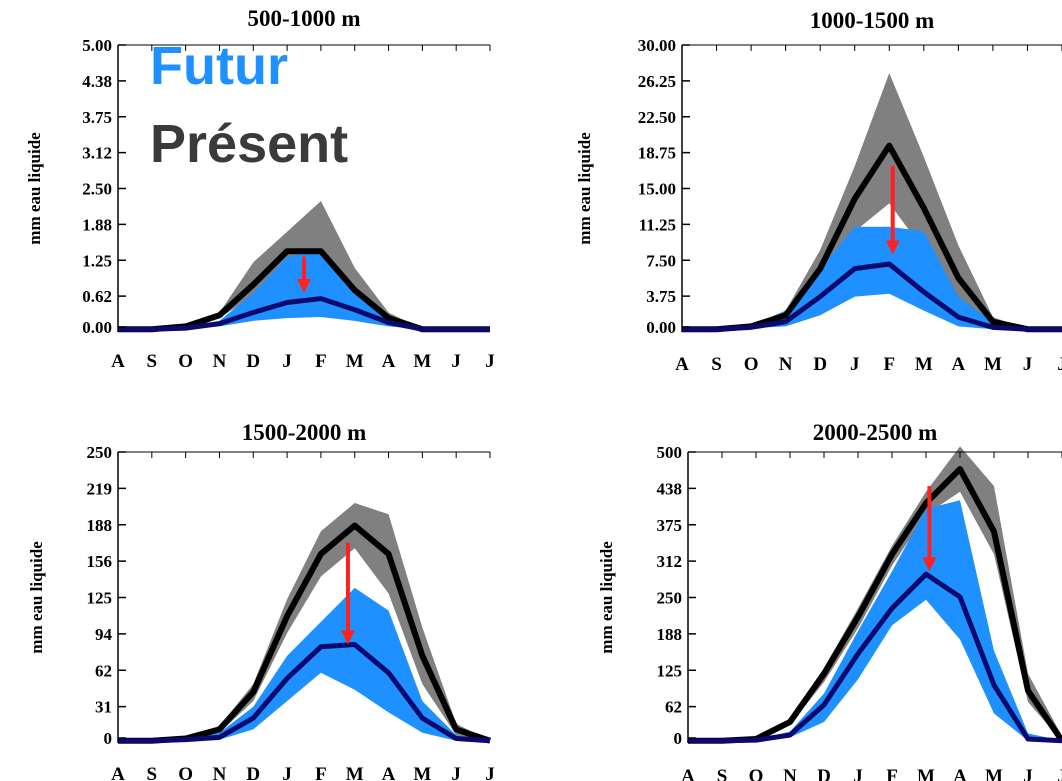 The image size is (1062, 781). Describe the element at coordinates (657, 224) in the screenshot. I see `y-tick-label: 11.25` at that location.